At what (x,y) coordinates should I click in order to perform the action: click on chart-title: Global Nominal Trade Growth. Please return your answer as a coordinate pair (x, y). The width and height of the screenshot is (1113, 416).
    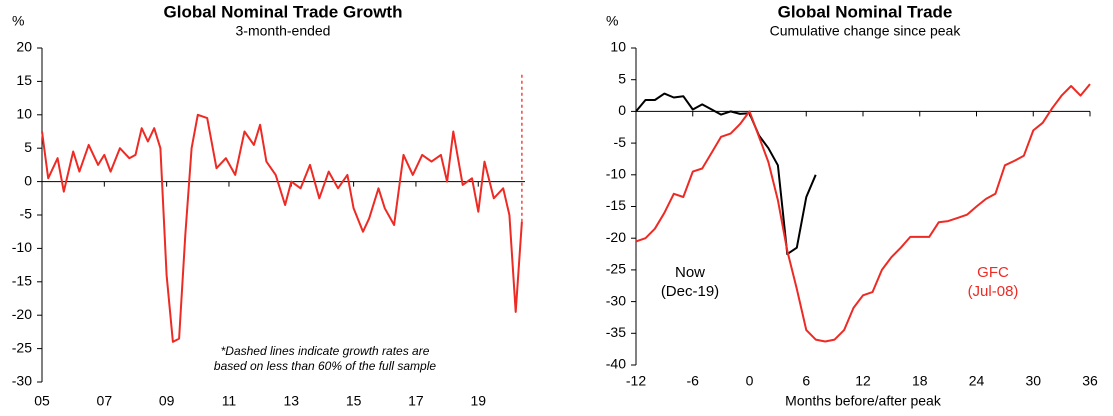
    Looking at the image, I should click on (283, 11).